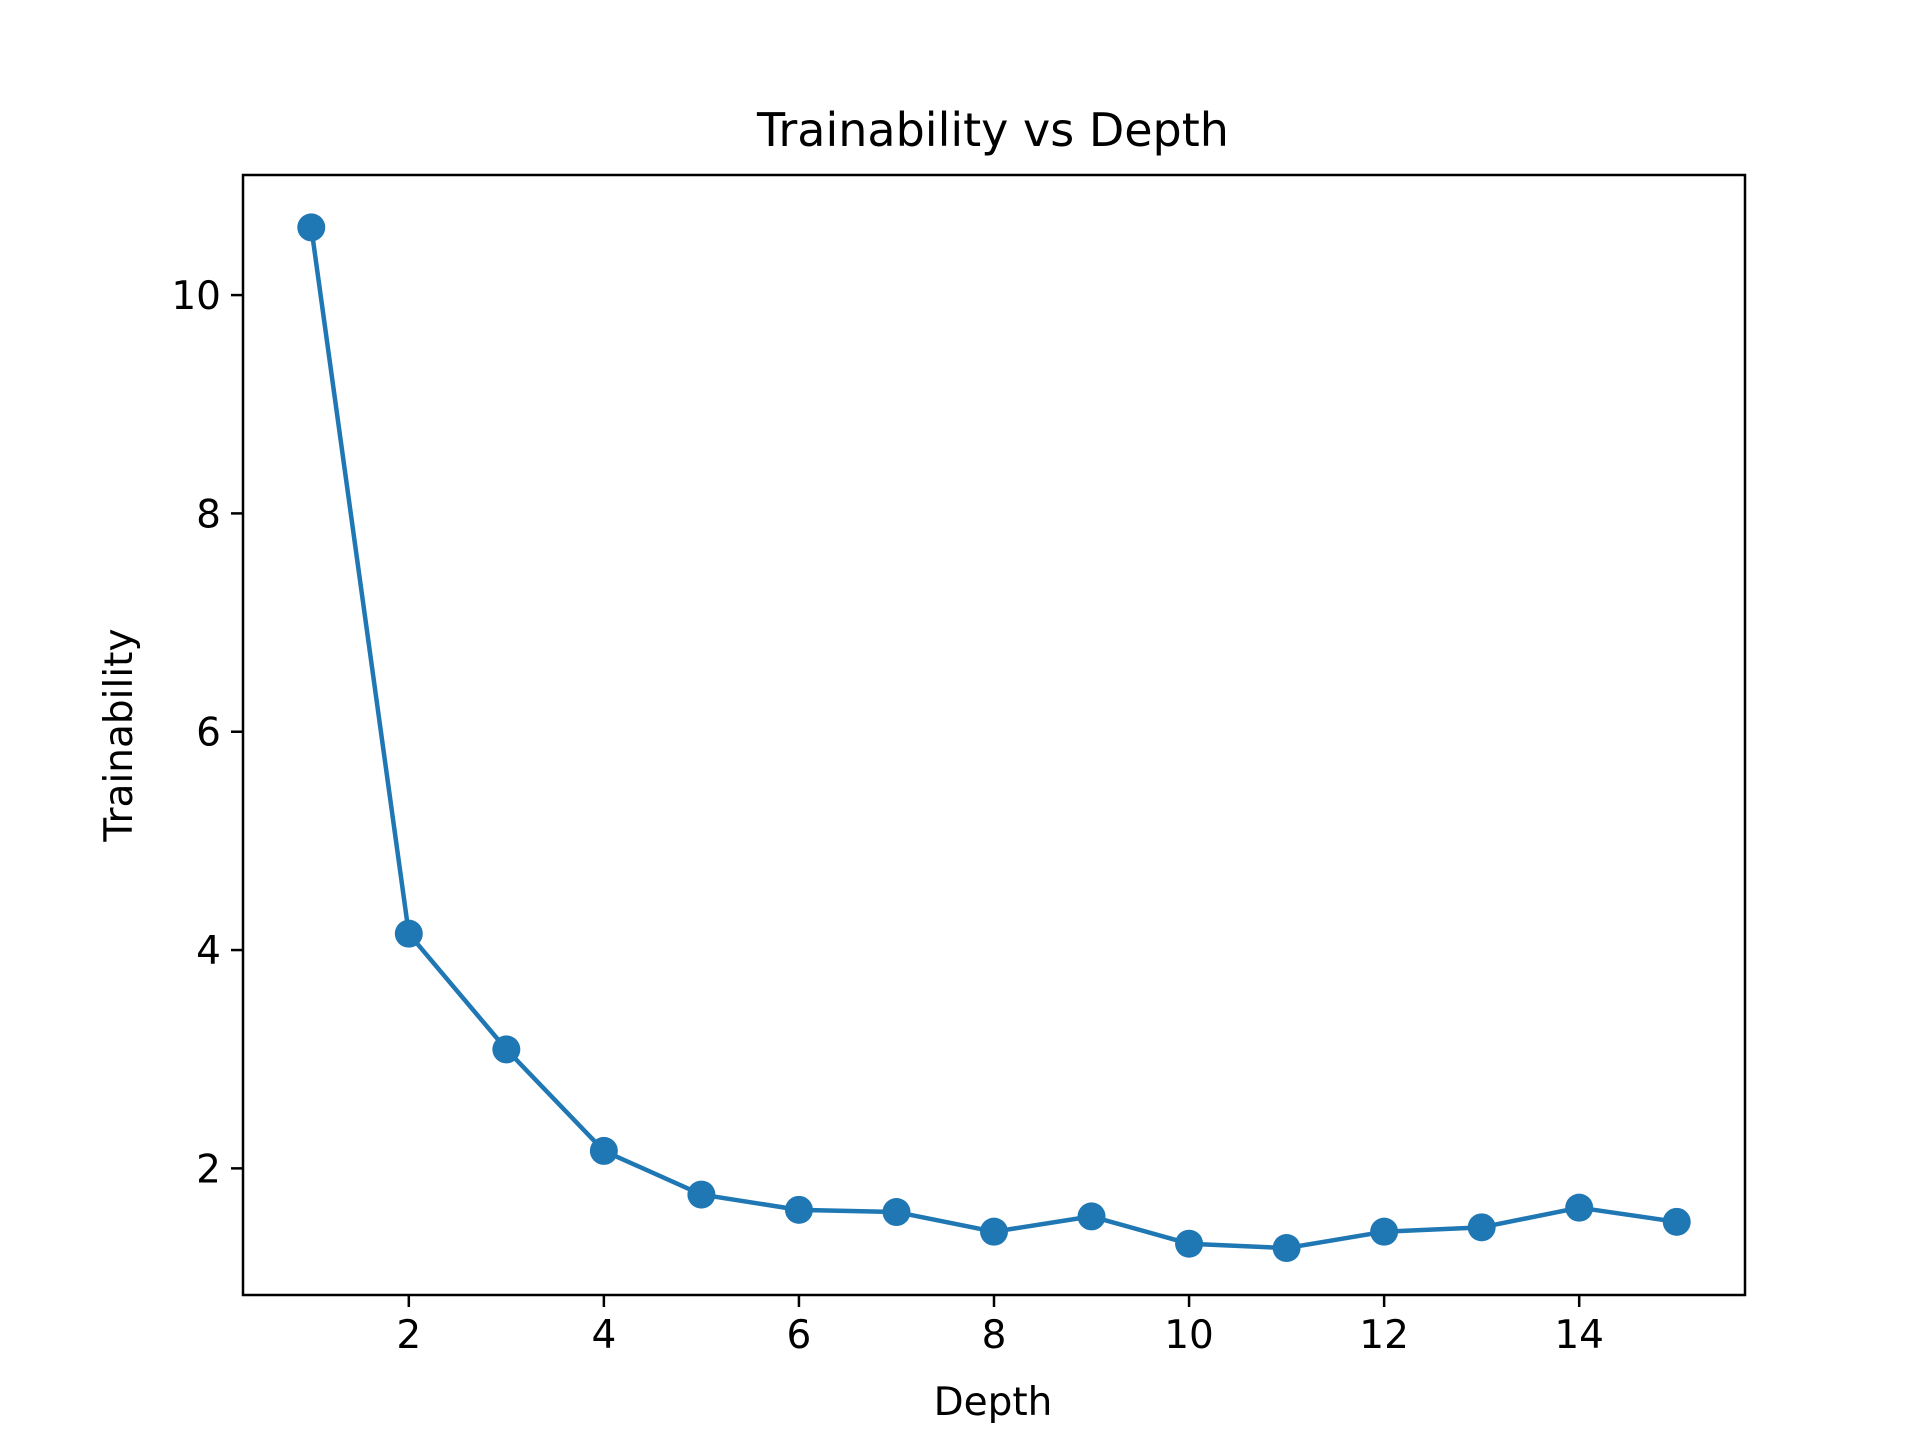 The width and height of the screenshot is (1920, 1440). Describe the element at coordinates (119, 735) in the screenshot. I see `y-axis-label: Trainability` at that location.